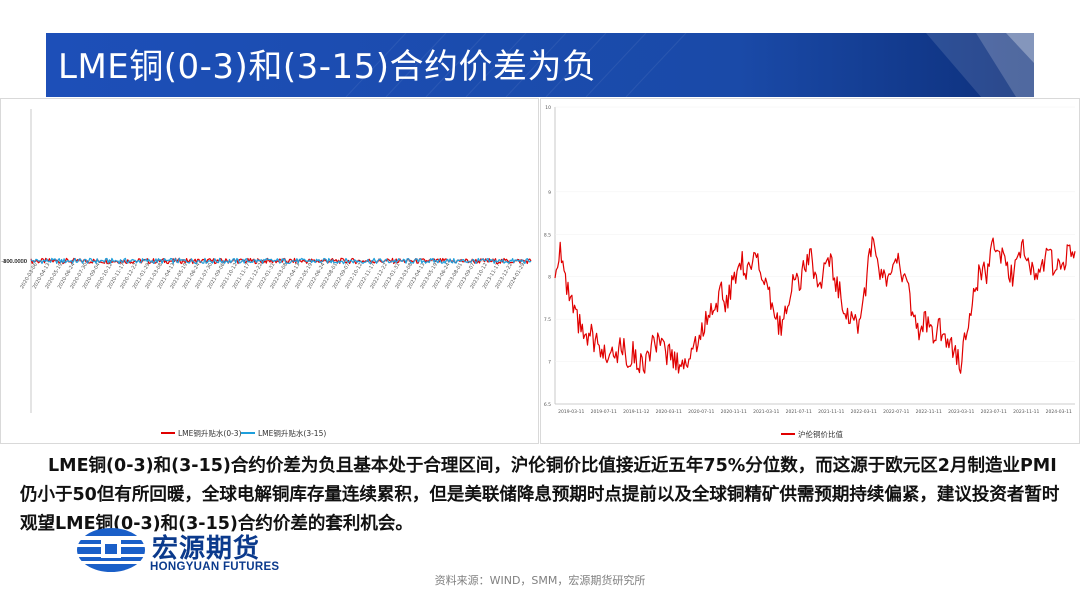 The image size is (1080, 608). Describe the element at coordinates (111, 550) in the screenshot. I see `hongyuan-logo-icon` at that location.